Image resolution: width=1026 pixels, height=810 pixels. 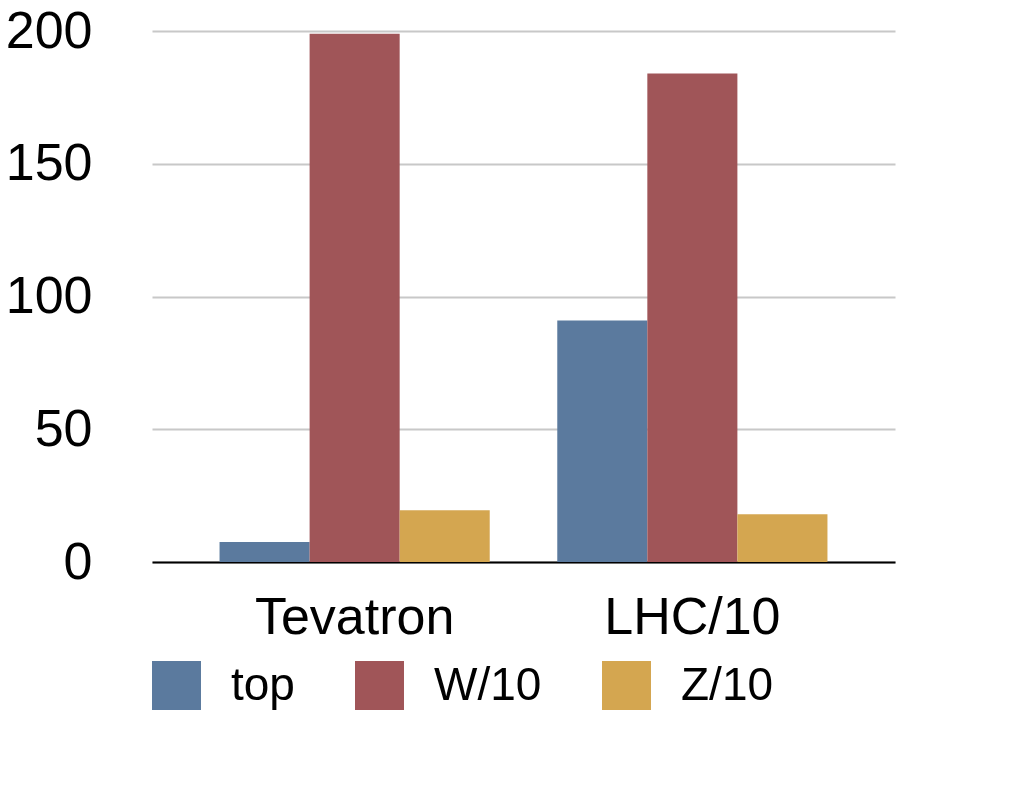 What do you see at coordinates (727, 683) in the screenshot?
I see `legend-label: Z/10` at bounding box center [727, 683].